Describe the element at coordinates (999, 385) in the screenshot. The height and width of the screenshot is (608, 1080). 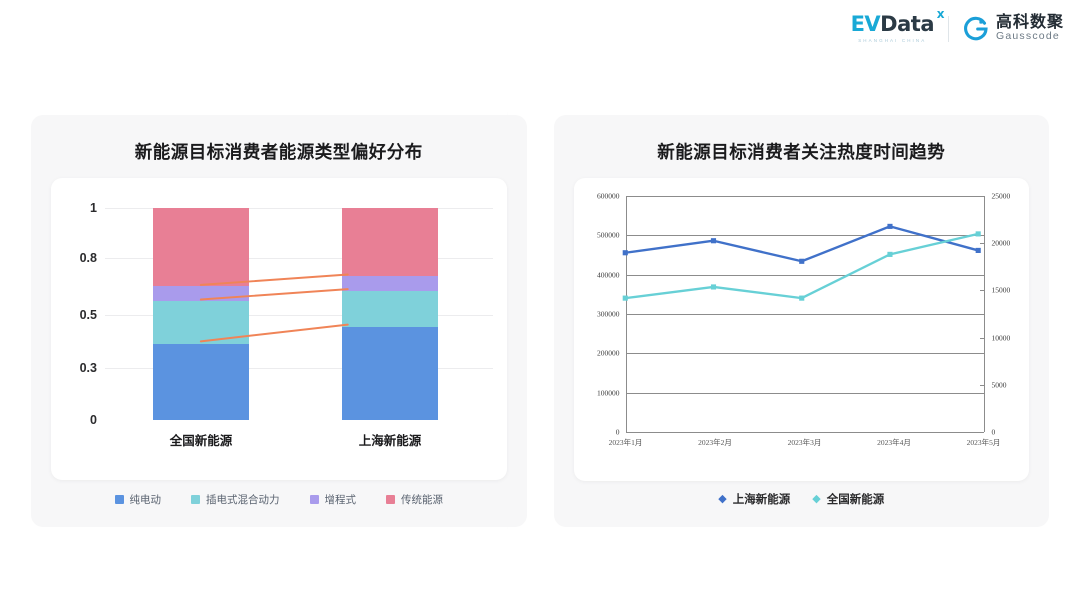
I see `right-y-tick-label: 5000` at that location.